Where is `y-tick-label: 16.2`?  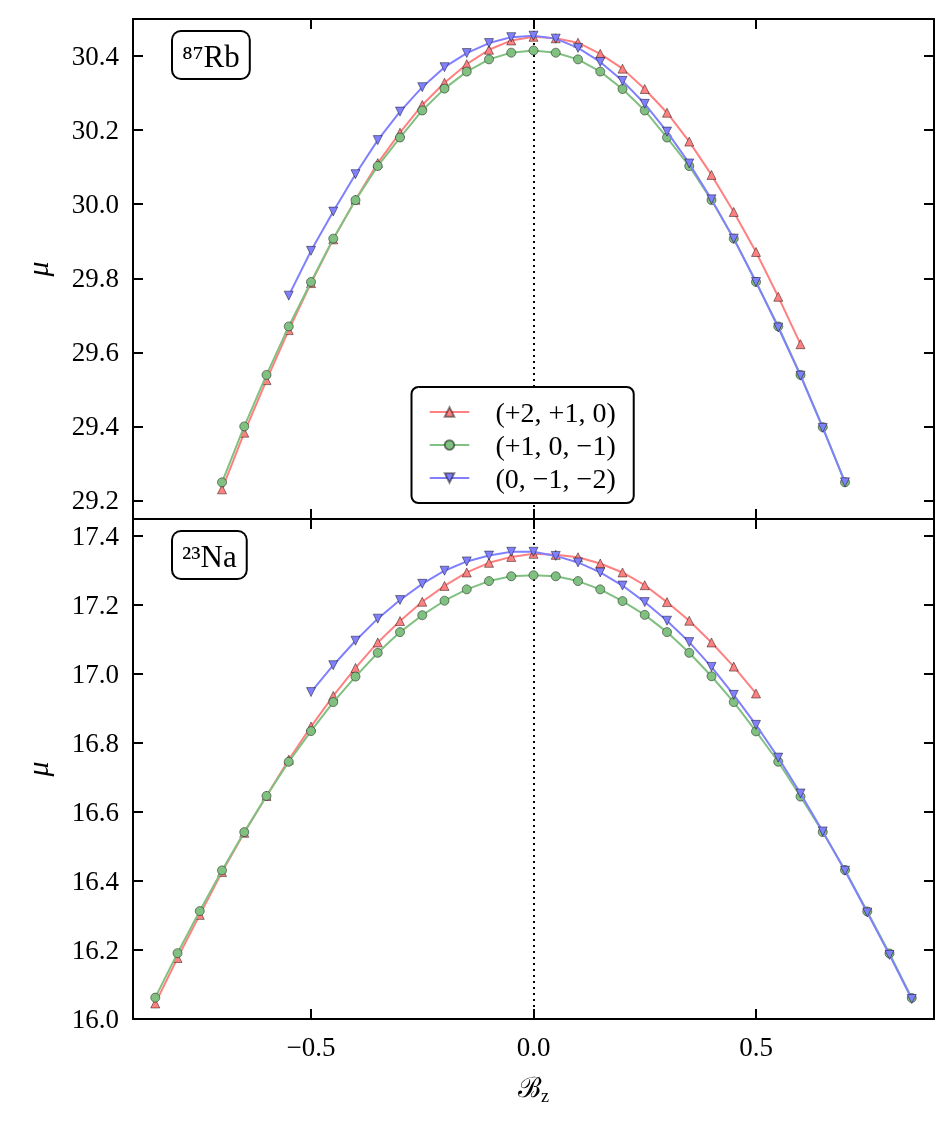
y-tick-label: 16.2 is located at coordinates (95, 950).